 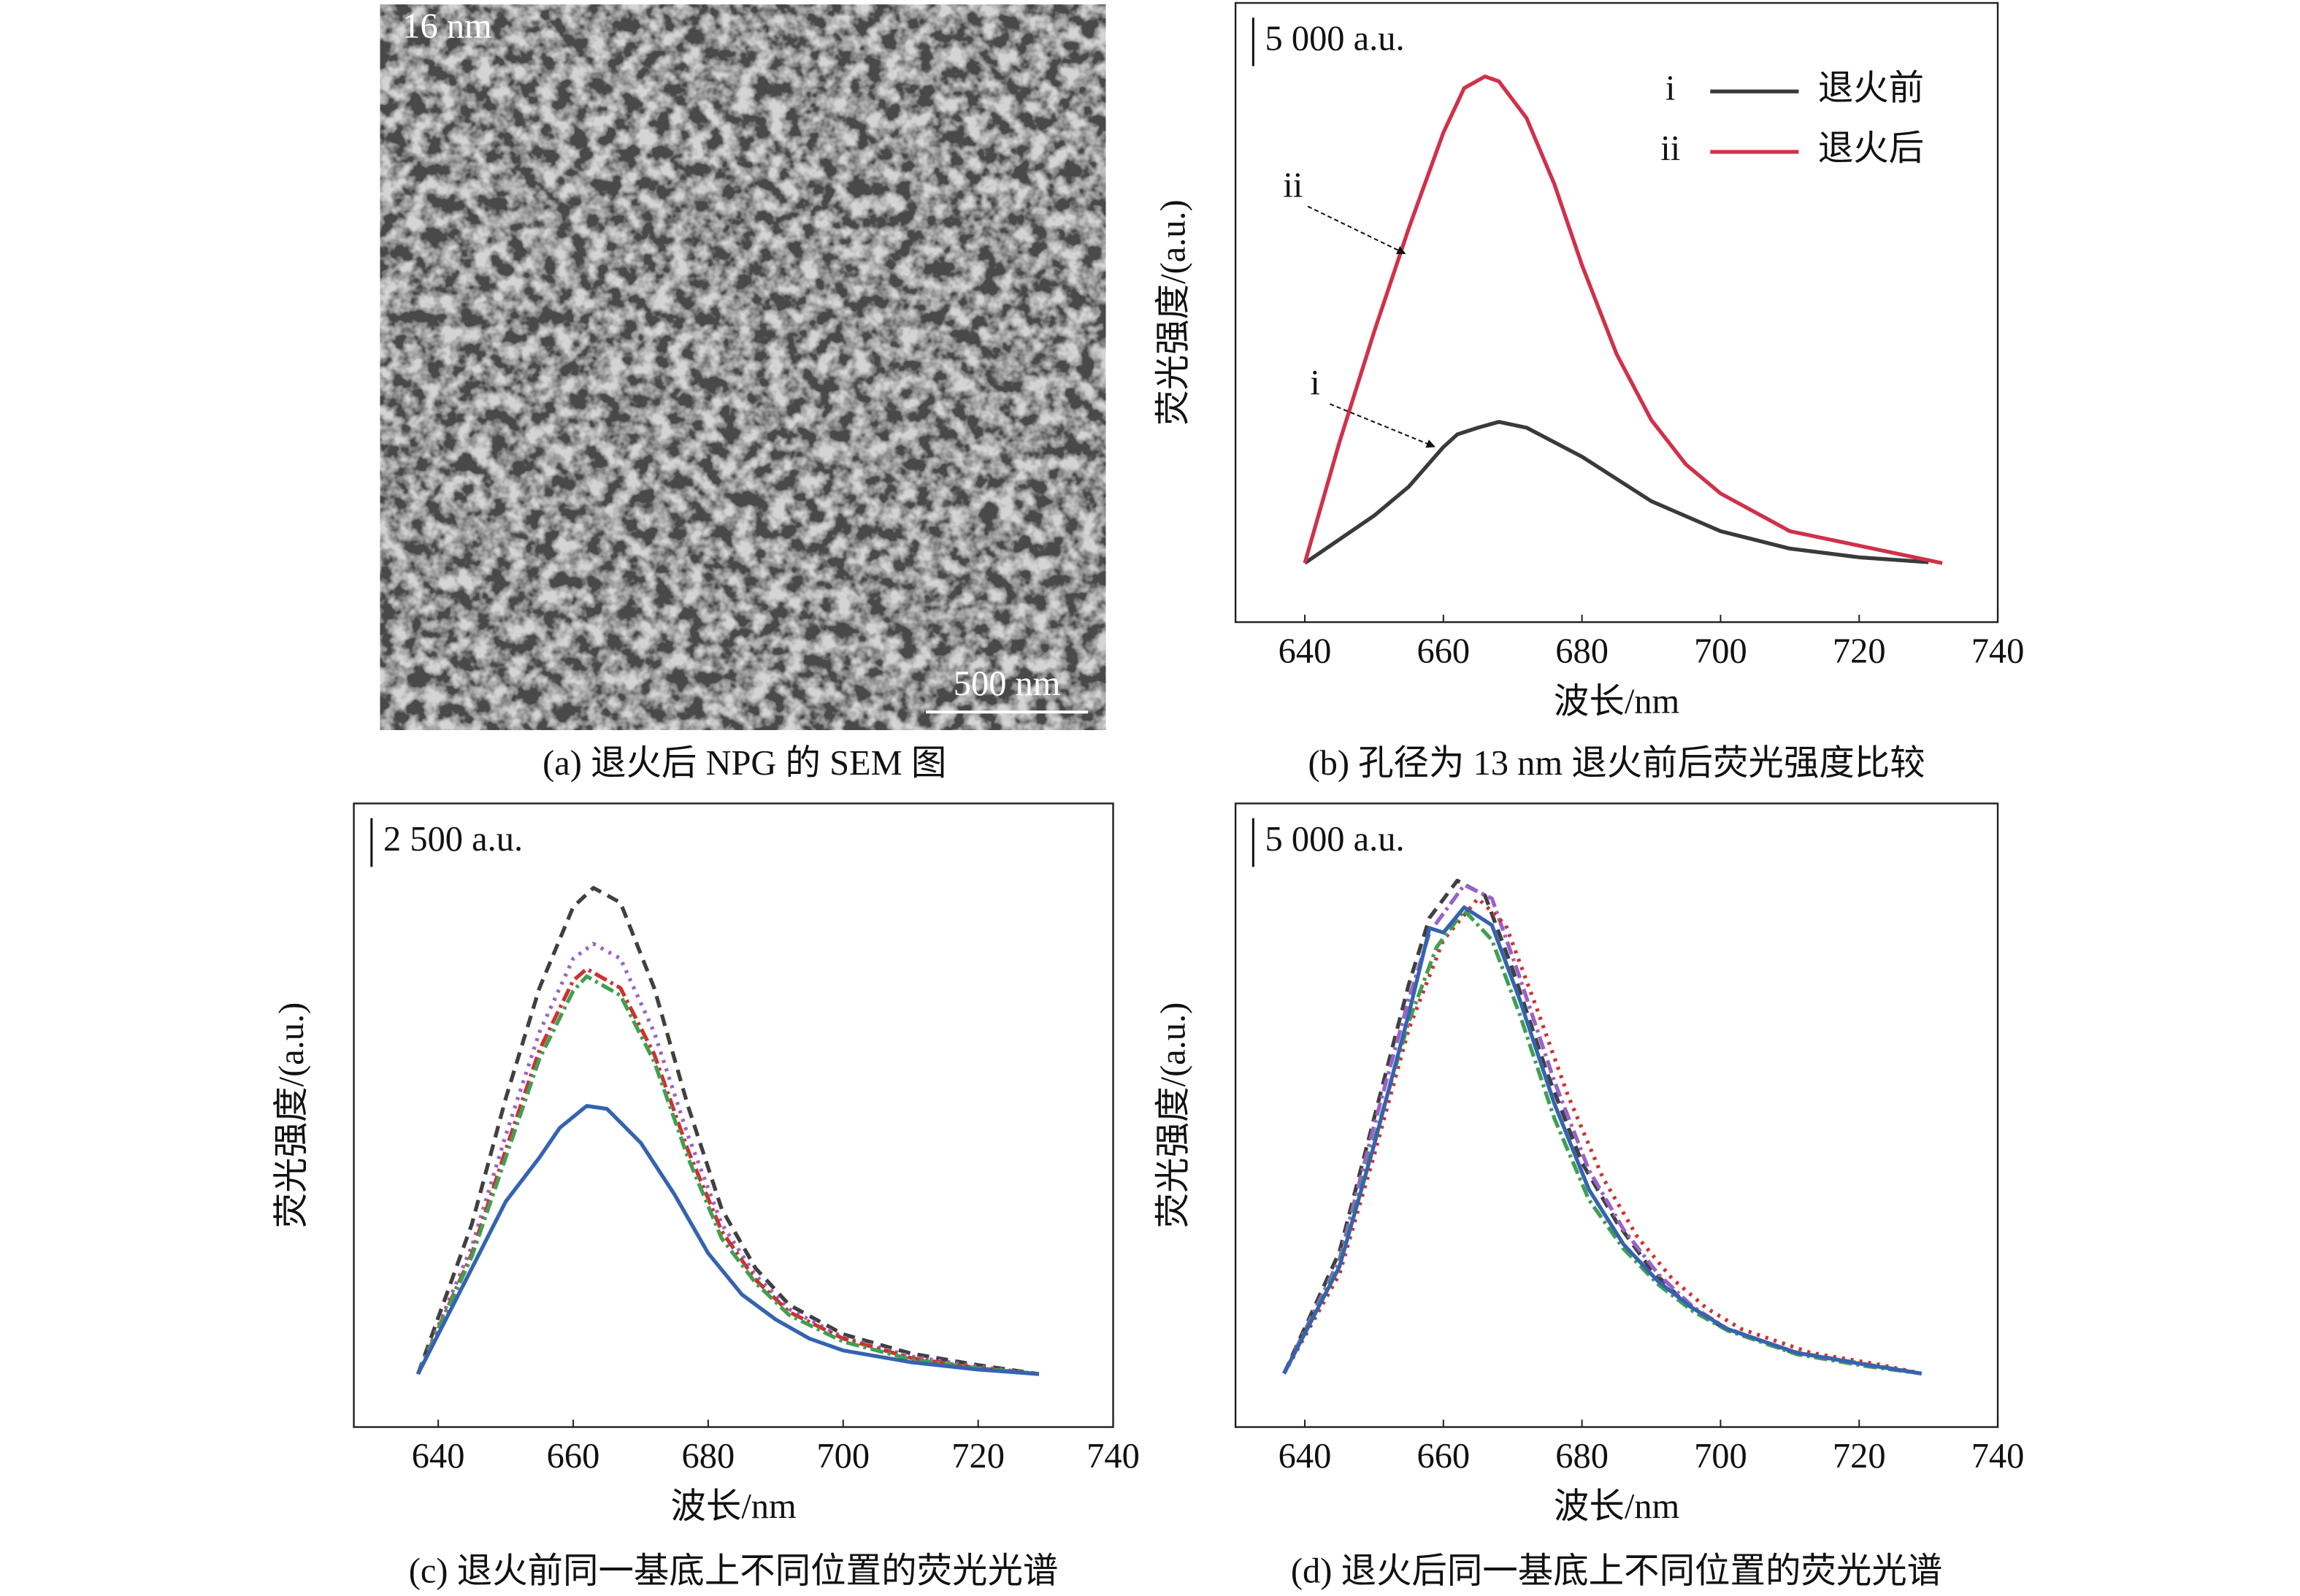 What do you see at coordinates (1007, 683) in the screenshot?
I see `sem-scale-label: 500 nm` at bounding box center [1007, 683].